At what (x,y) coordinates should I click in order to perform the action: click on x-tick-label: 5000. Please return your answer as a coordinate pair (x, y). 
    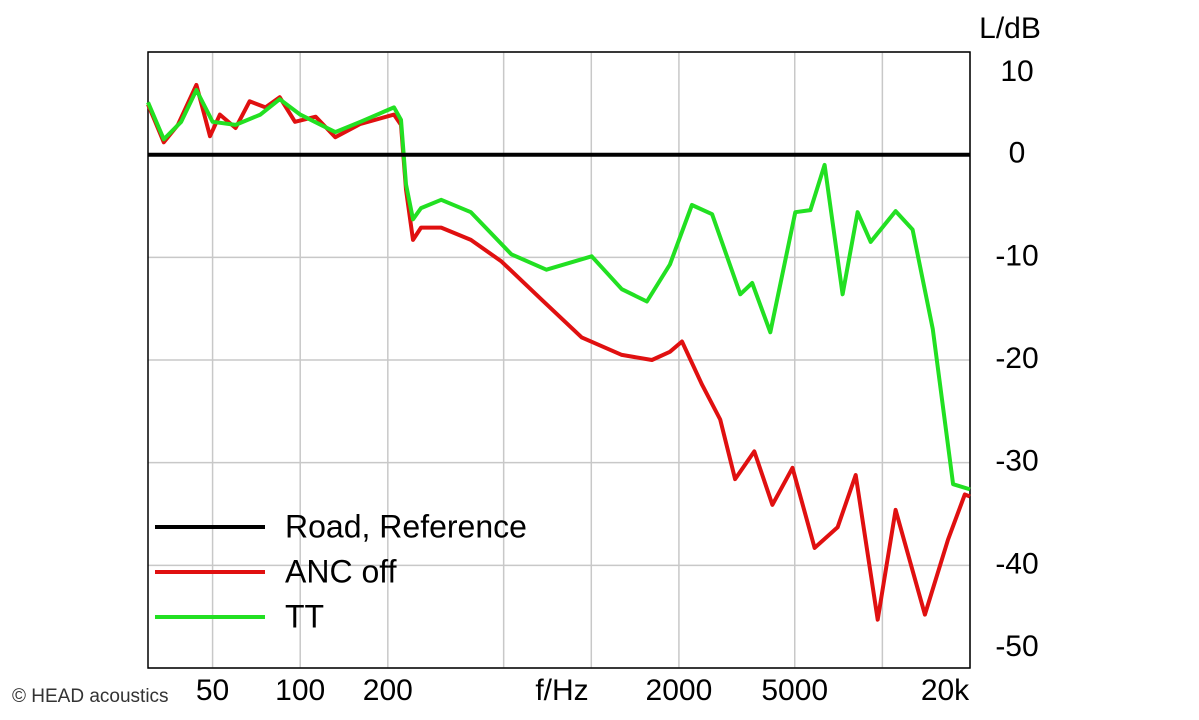
    Looking at the image, I should click on (794, 690).